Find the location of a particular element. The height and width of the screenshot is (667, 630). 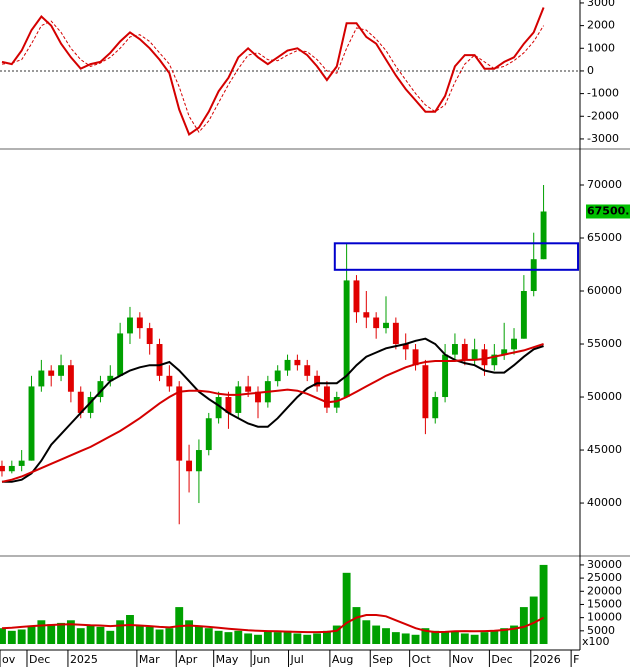

y-tick-label: 60000 is located at coordinates (604, 290).